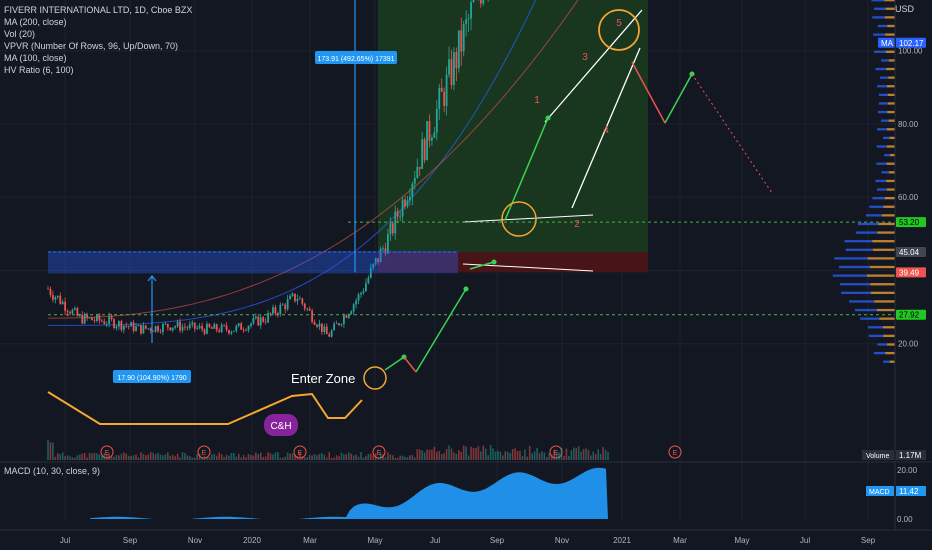  What do you see at coordinates (482, 265) in the screenshot?
I see `arrow-line` at bounding box center [482, 265].